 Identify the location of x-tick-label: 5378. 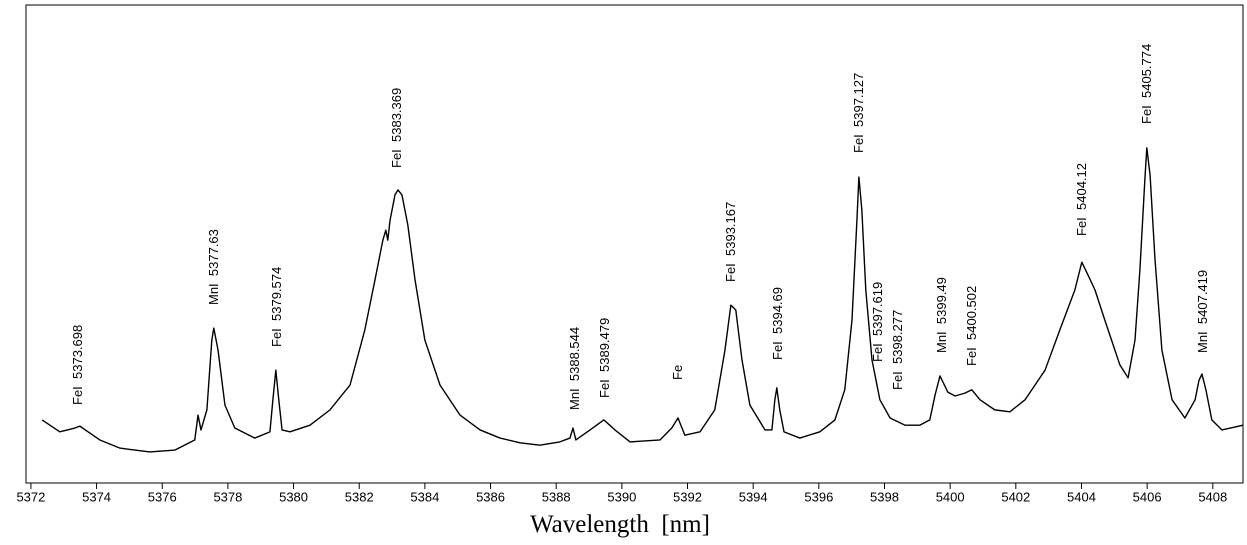
(227, 497).